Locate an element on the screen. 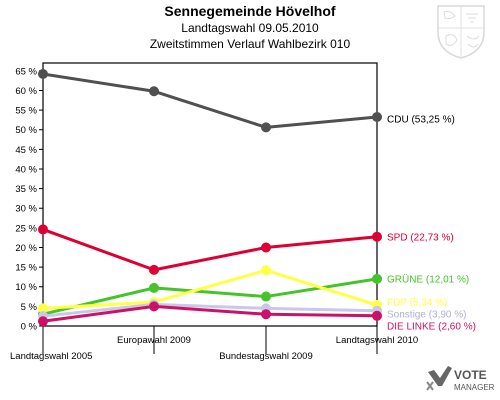 This screenshot has height=400, width=500. y-tick-label: 55 % is located at coordinates (26, 111).